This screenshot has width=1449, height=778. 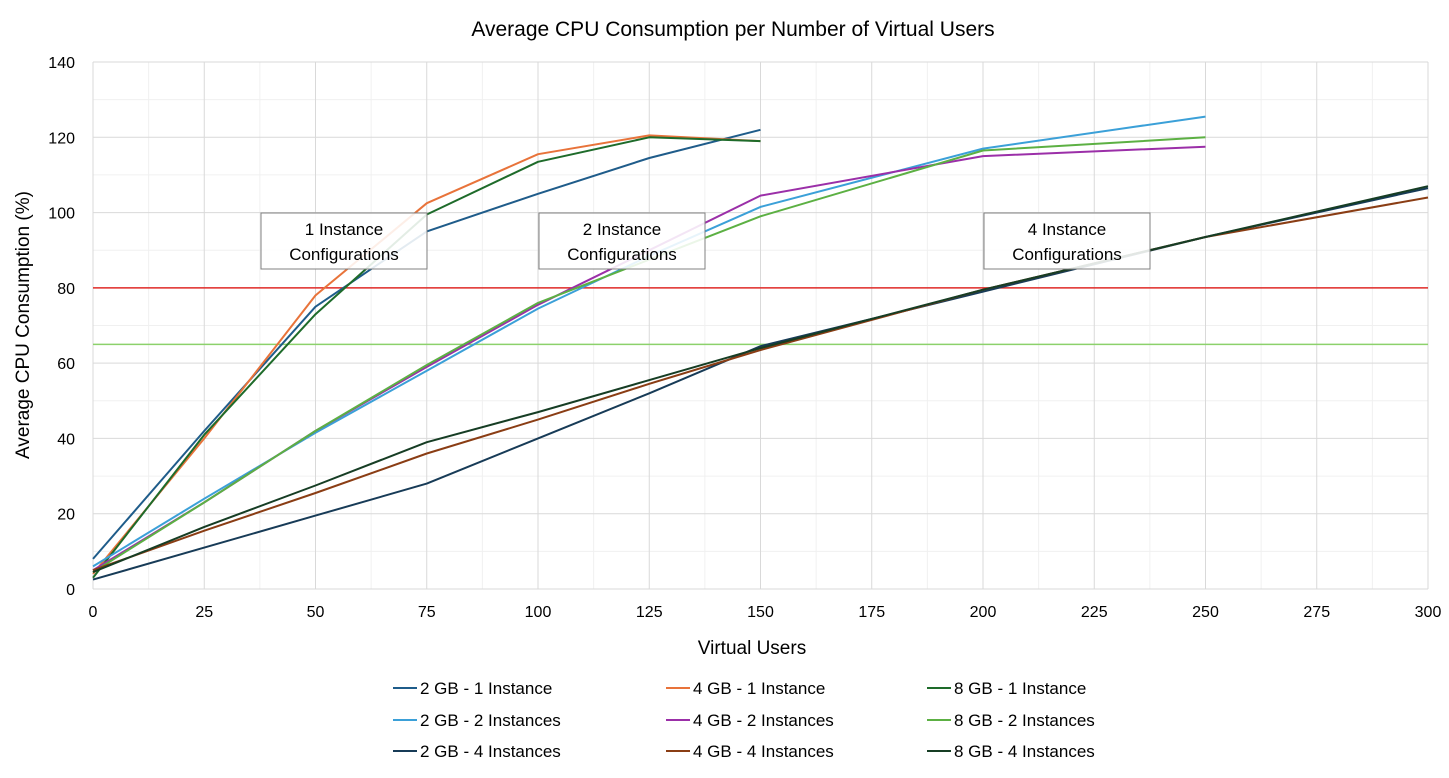 What do you see at coordinates (344, 229) in the screenshot?
I see `annotation-text: 1 Instance` at bounding box center [344, 229].